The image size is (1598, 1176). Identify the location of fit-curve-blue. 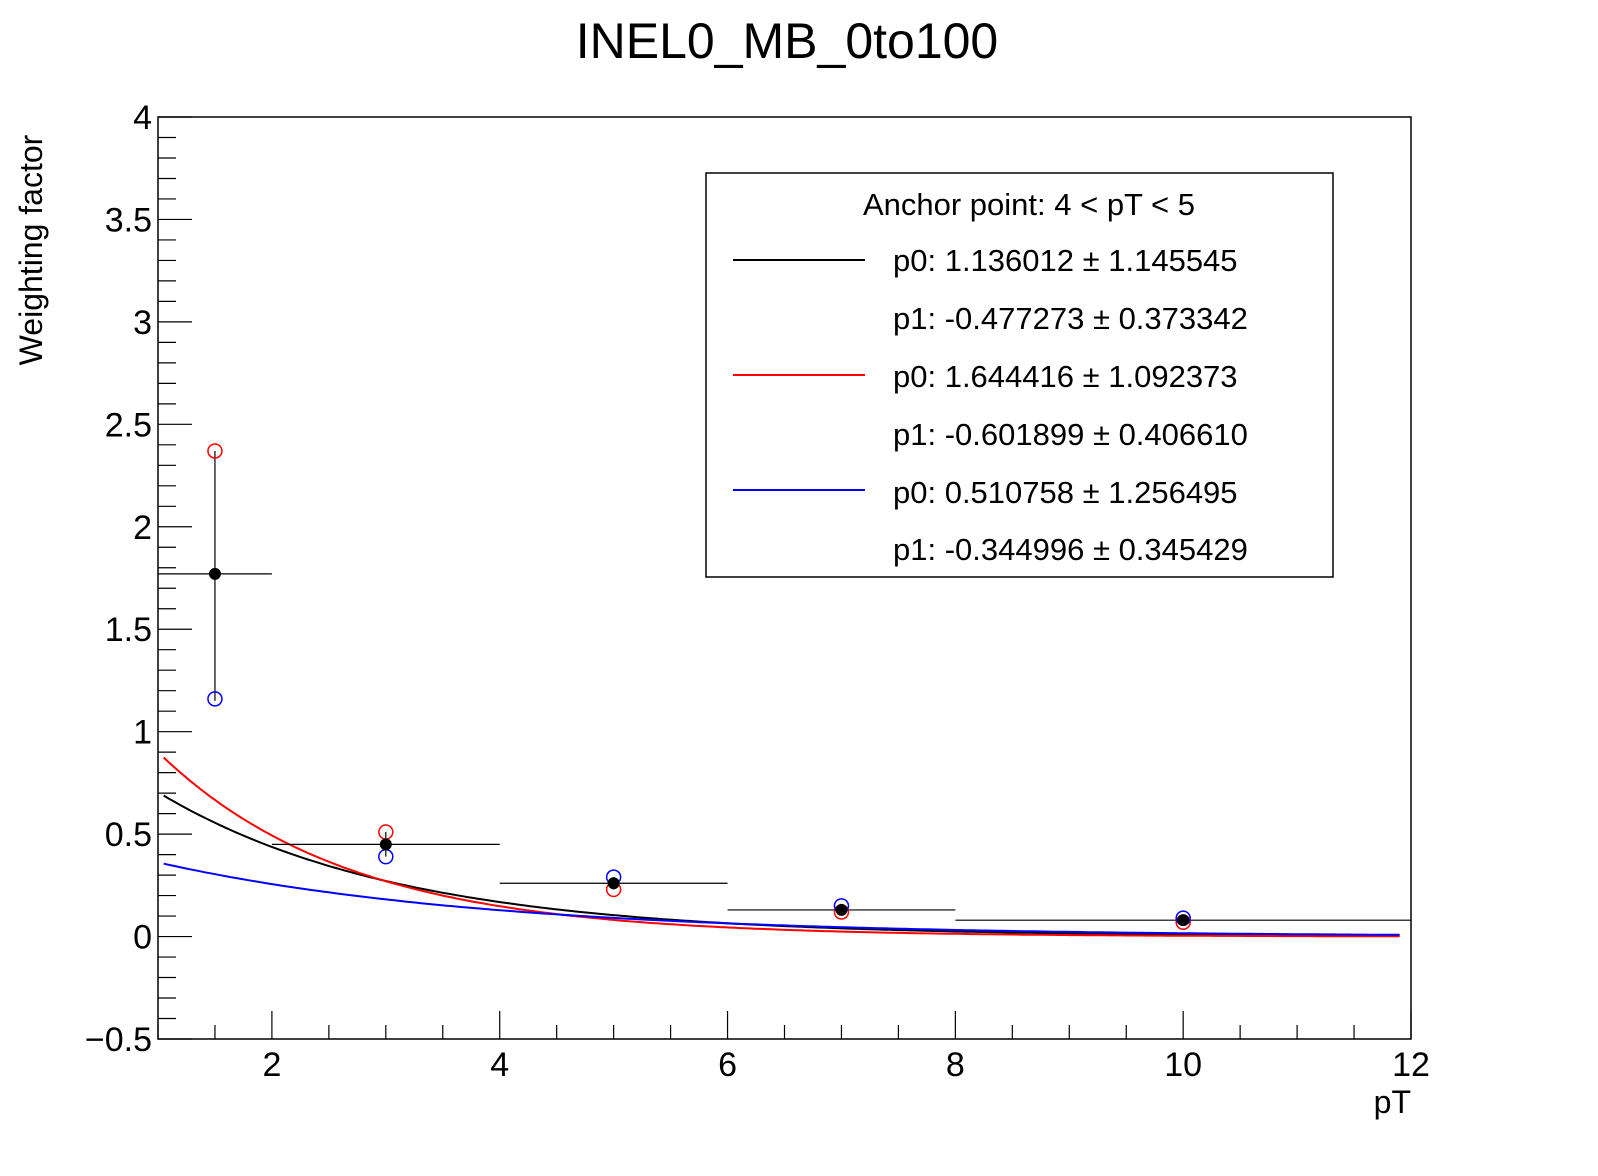
(781, 899).